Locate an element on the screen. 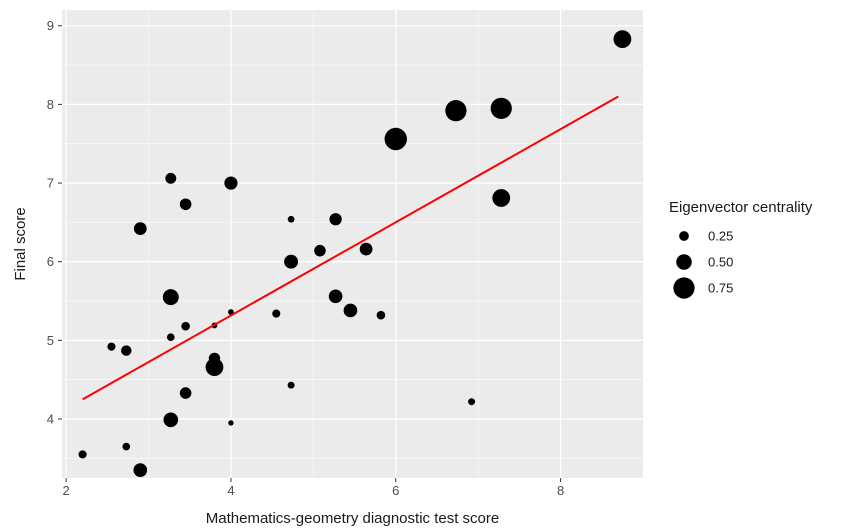 The image size is (841, 530). y-axis-title: Final score is located at coordinates (20, 243).